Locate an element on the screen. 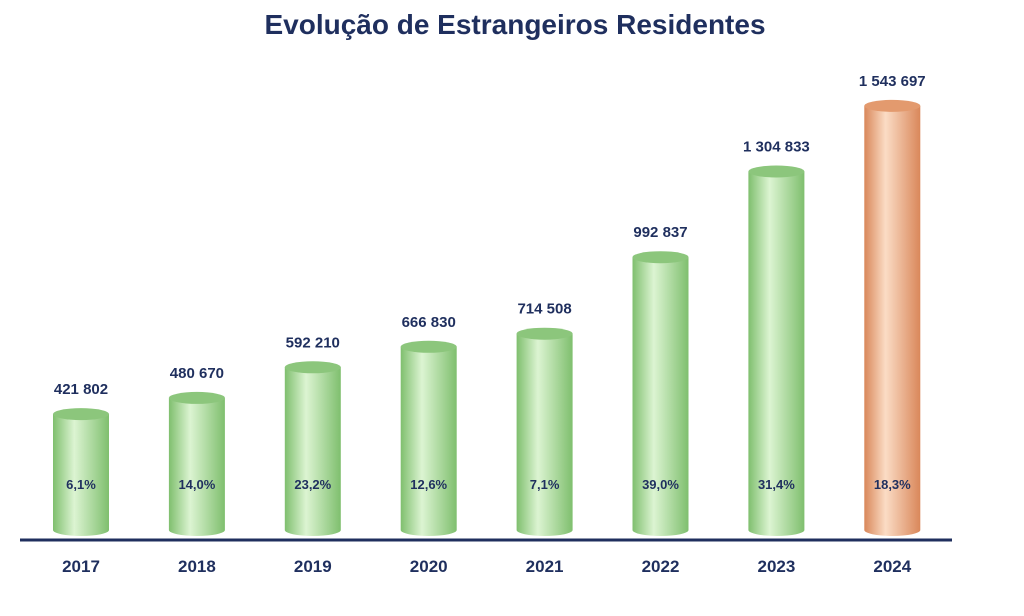 The height and width of the screenshot is (616, 1024). bar-2017: 421 802 6,1% is located at coordinates (81, 458).